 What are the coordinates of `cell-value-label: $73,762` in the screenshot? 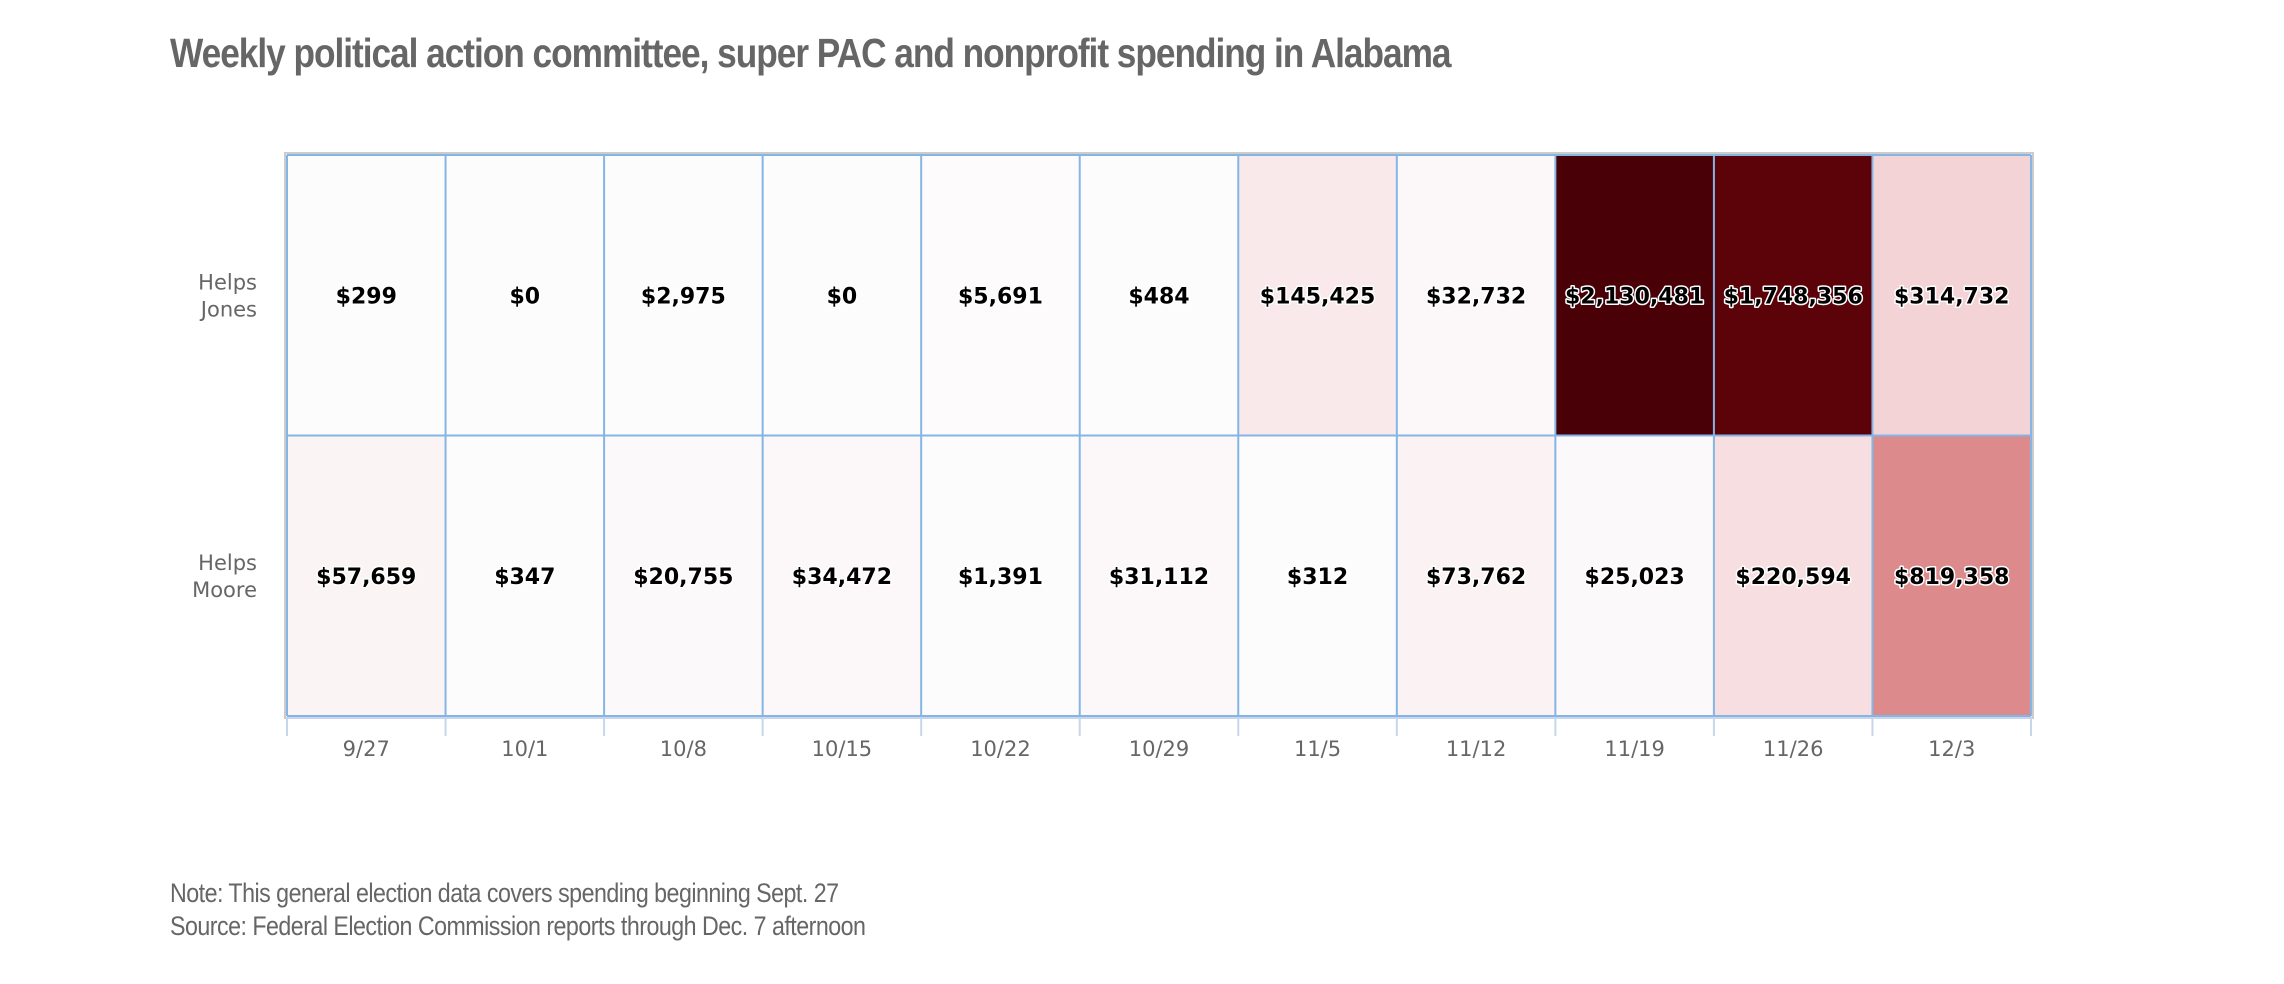 It's located at (1476, 577).